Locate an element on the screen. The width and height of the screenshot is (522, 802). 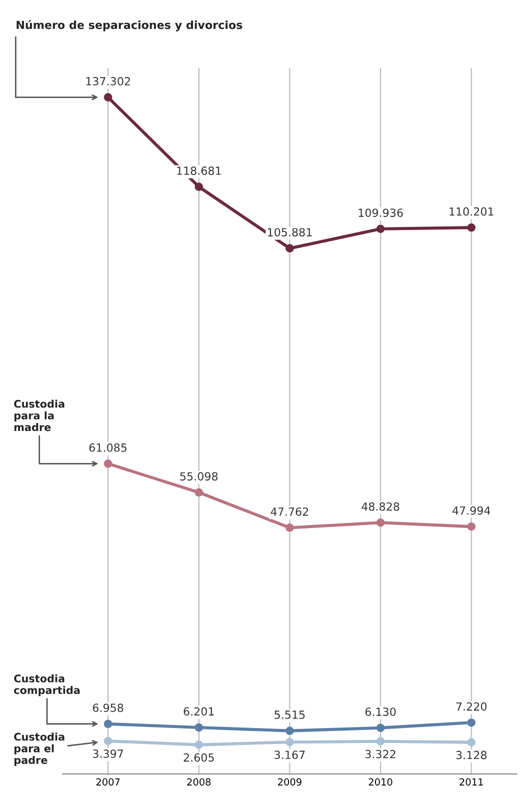
data-label: 3.397 is located at coordinates (108, 754).